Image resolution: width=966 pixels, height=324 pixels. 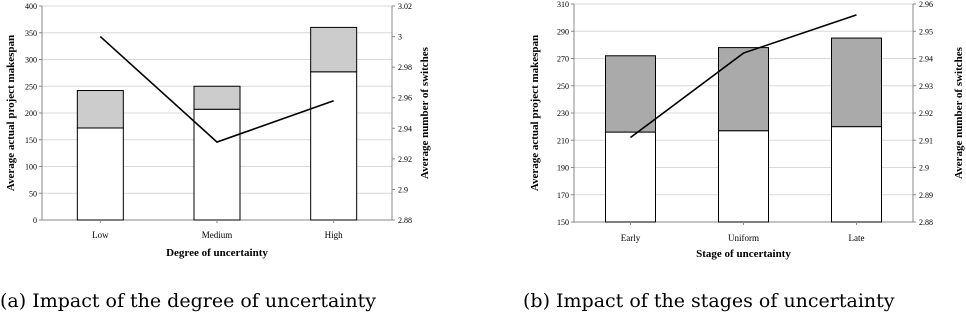 I want to click on y-tick-label: 170, so click(x=563, y=195).